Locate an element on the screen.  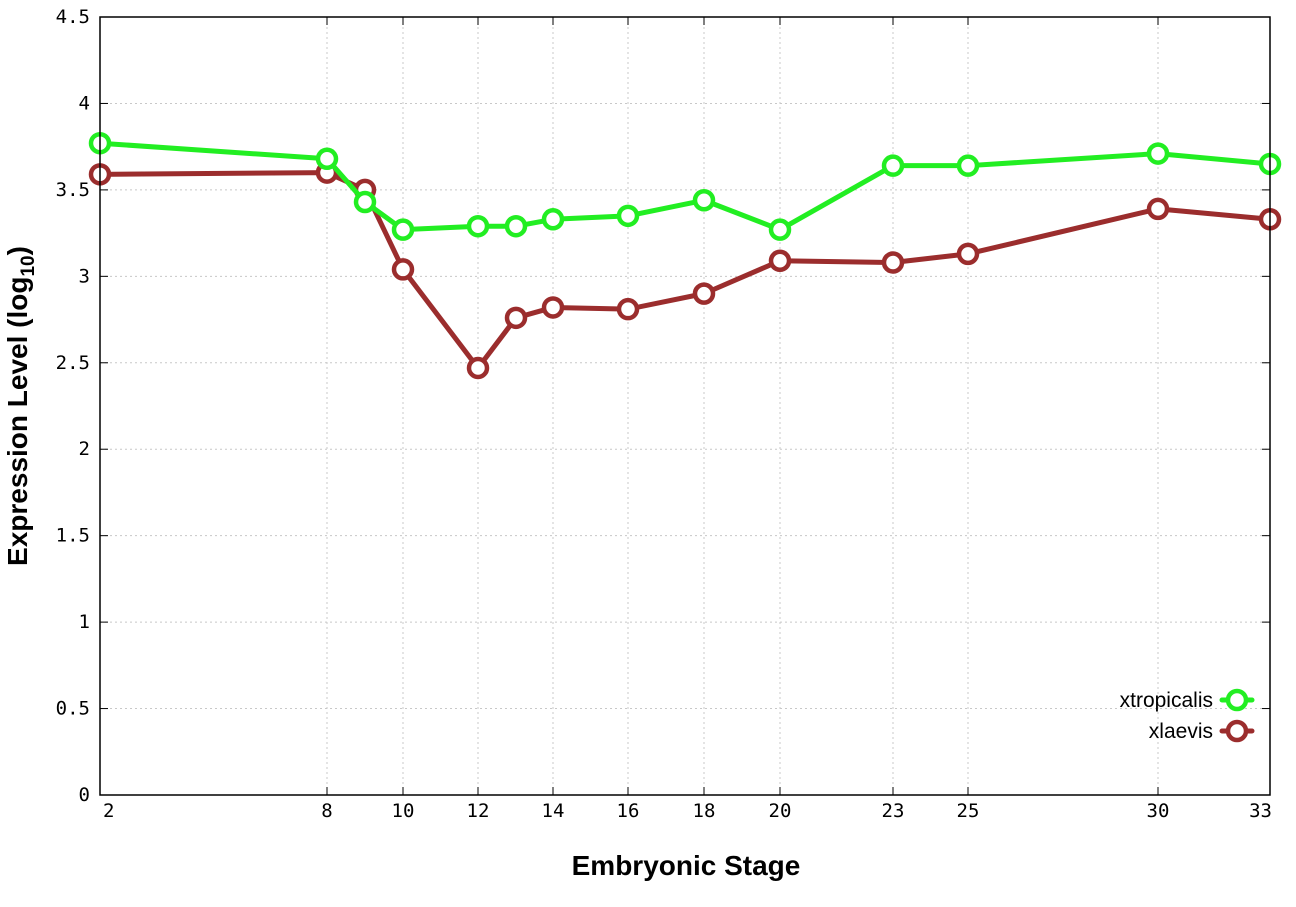
y-tick-label: 1.5 is located at coordinates (73, 536).